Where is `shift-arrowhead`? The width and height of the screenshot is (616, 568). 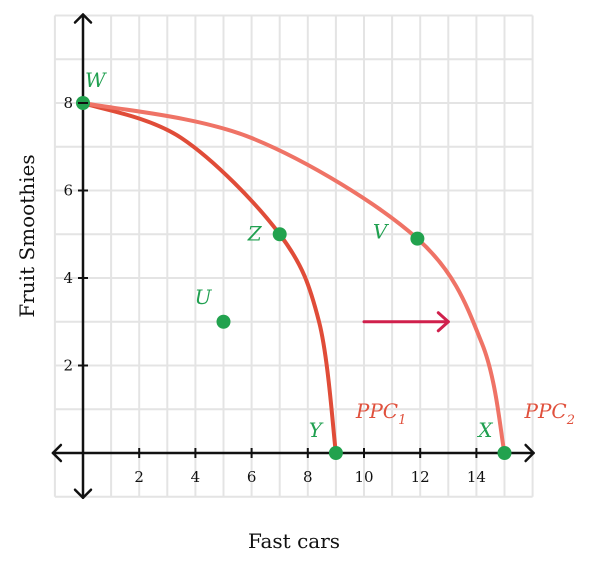 shift-arrowhead is located at coordinates (443, 322).